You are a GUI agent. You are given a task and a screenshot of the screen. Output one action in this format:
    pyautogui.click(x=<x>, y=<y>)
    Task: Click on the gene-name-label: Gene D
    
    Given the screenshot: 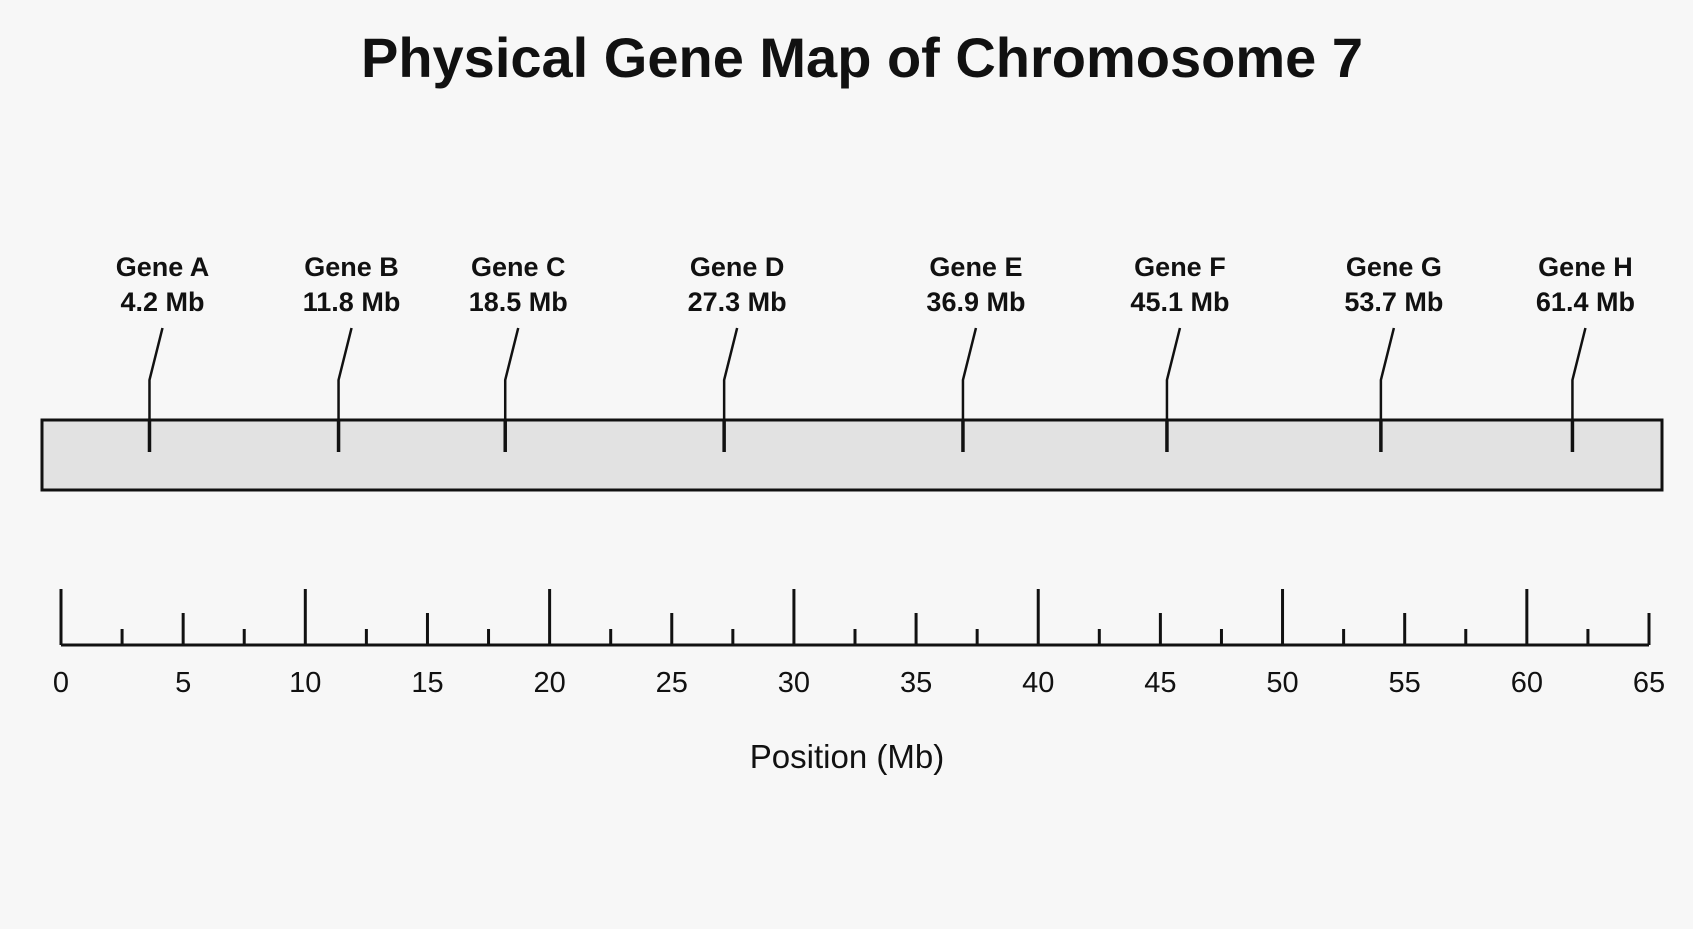 What is the action you would take?
    pyautogui.click(x=737, y=267)
    